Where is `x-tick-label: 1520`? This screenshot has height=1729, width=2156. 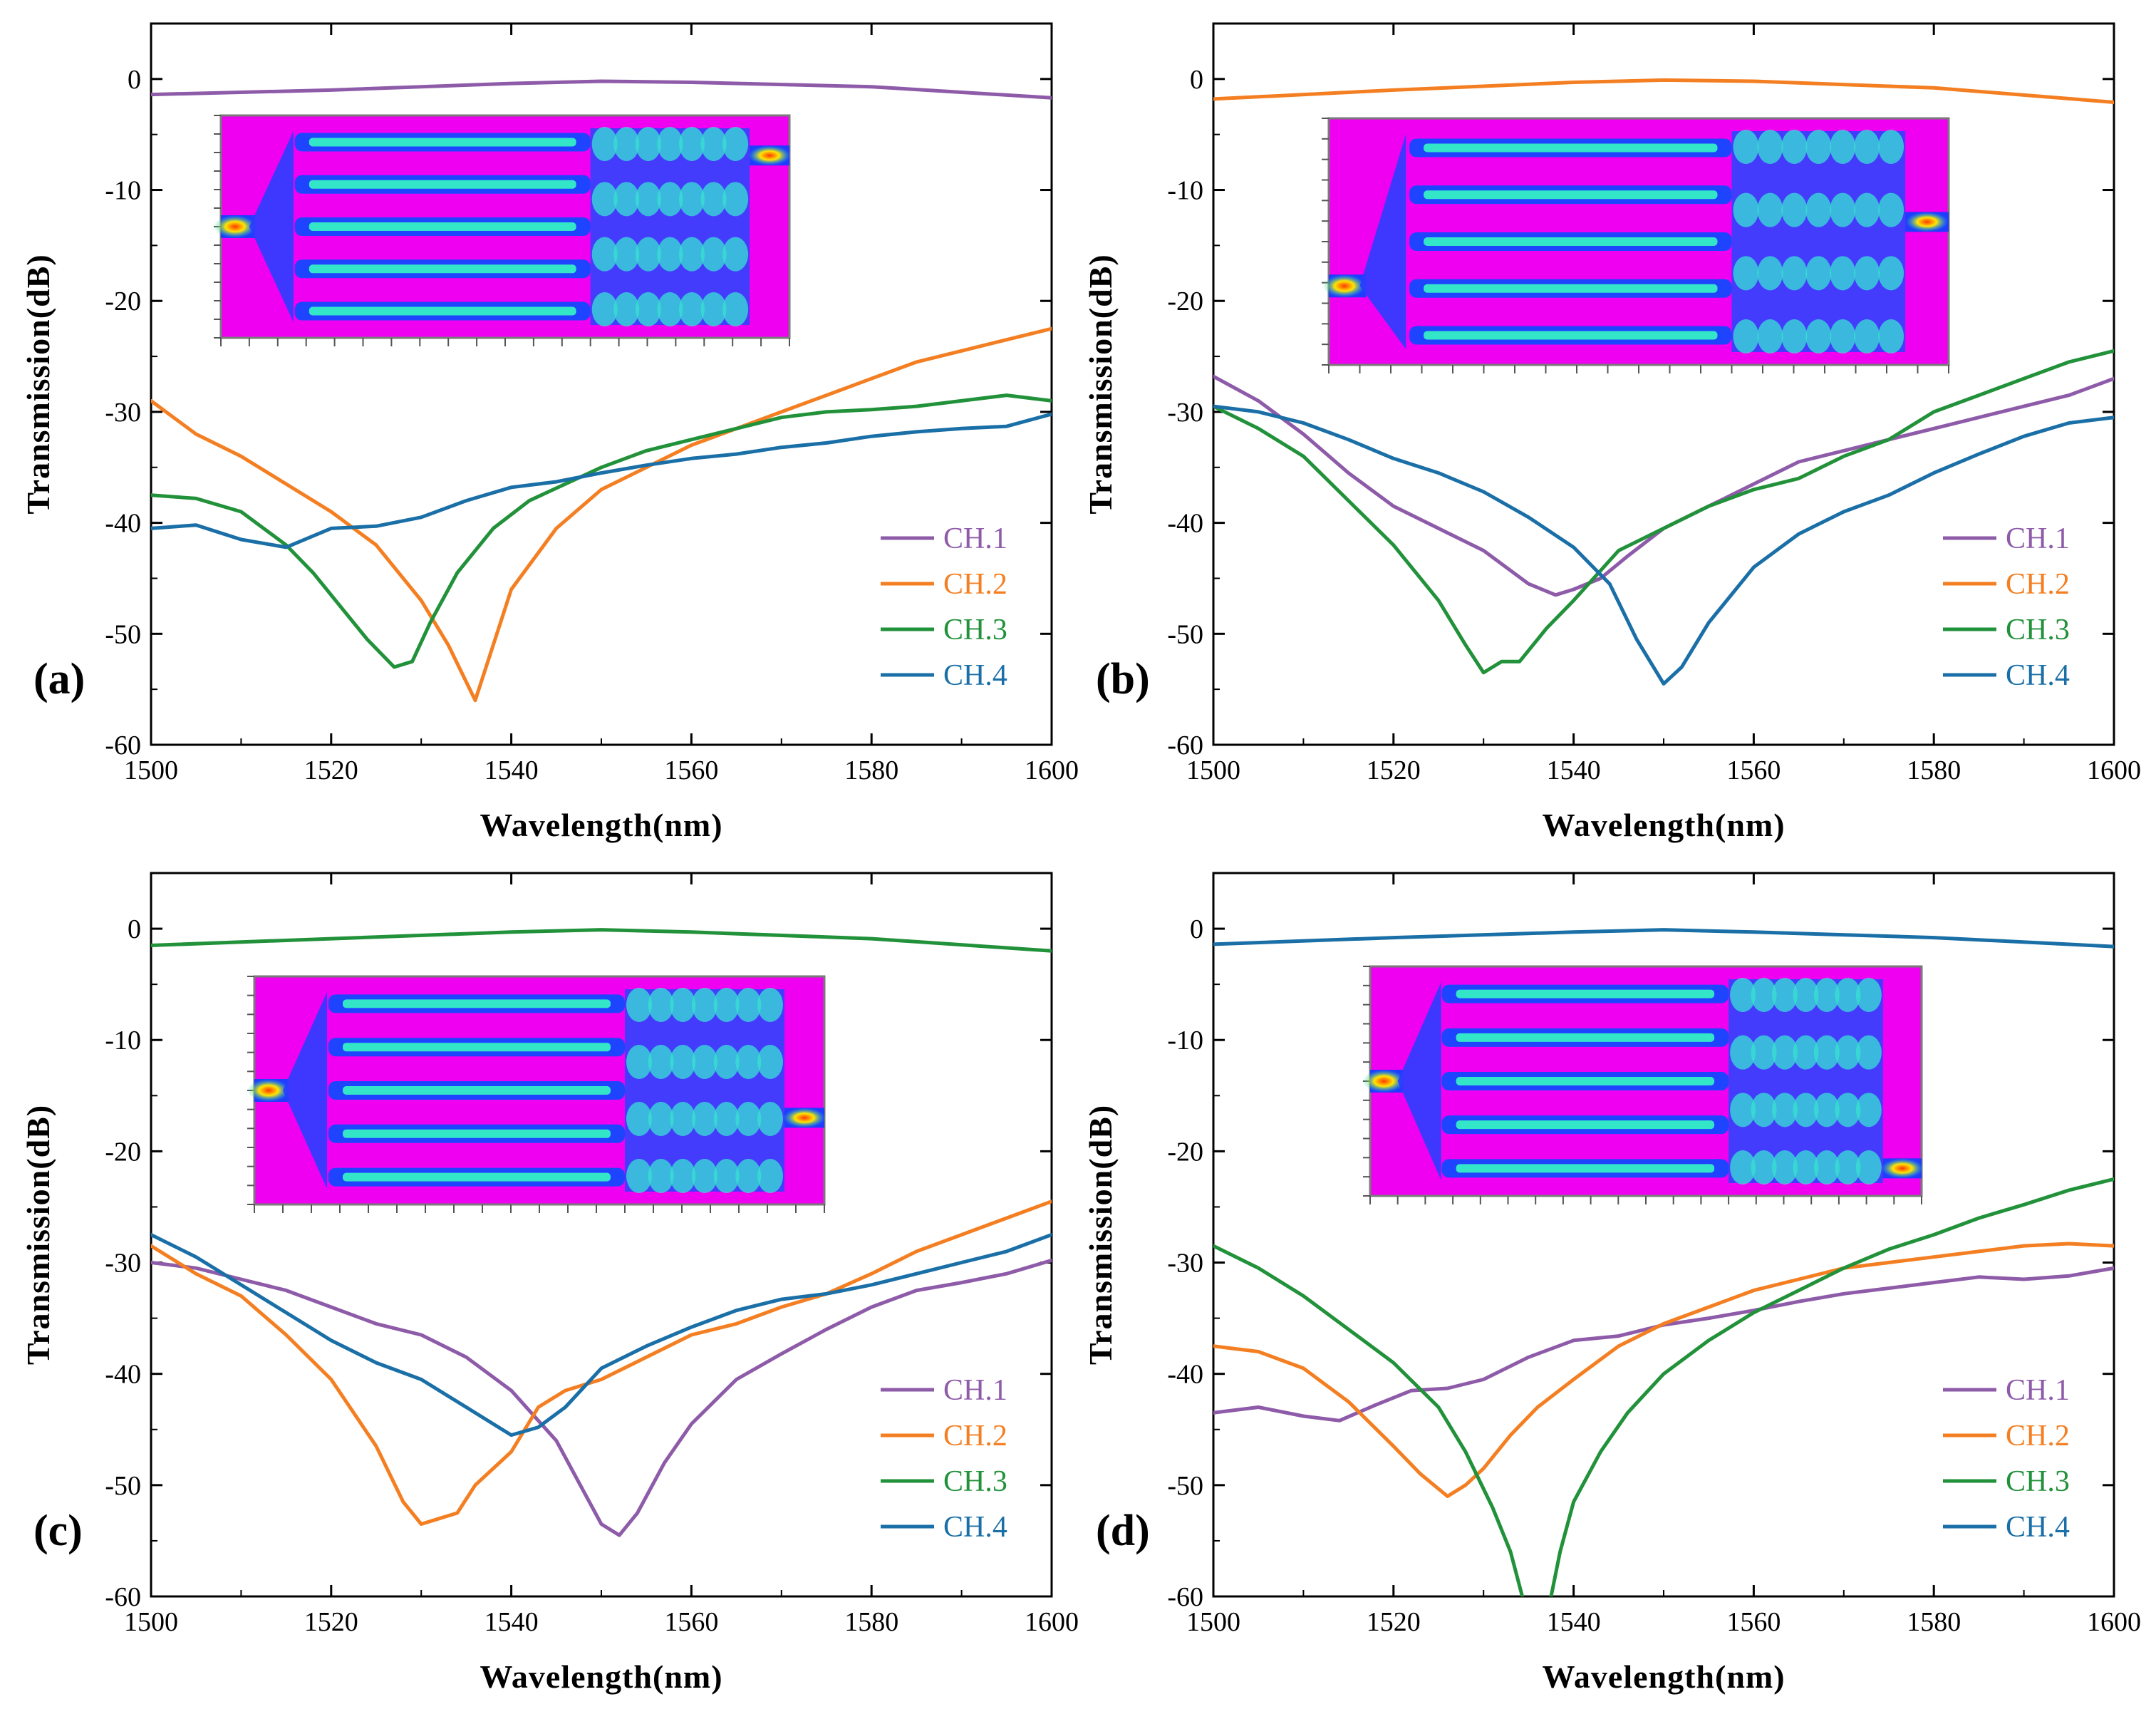
x-tick-label: 1520 is located at coordinates (331, 770).